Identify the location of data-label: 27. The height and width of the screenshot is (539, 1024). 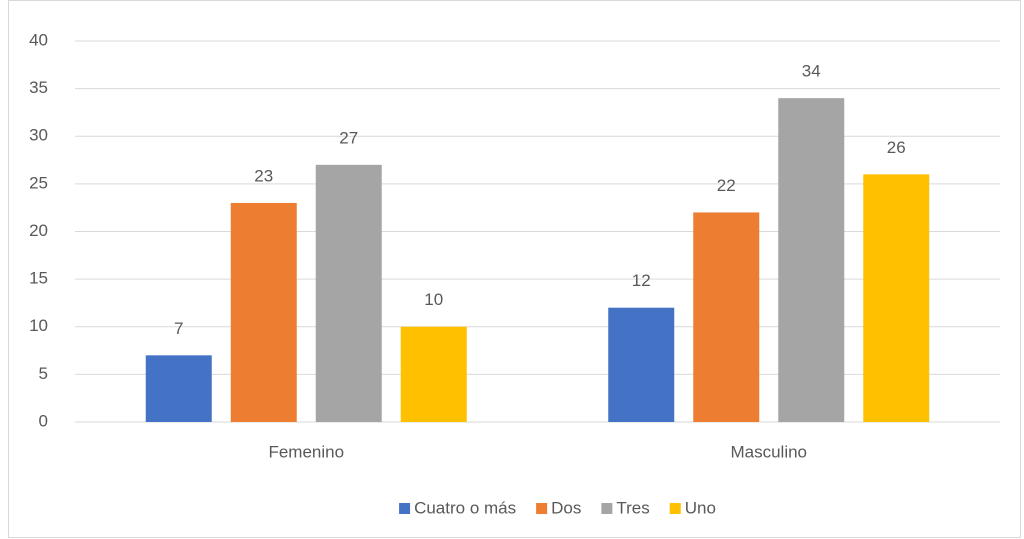
(348, 137).